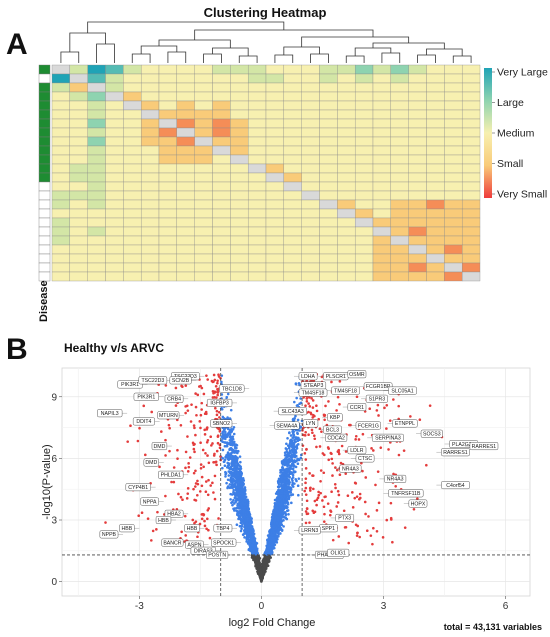 The height and width of the screenshot is (637, 550). Describe the element at coordinates (44, 249) in the screenshot. I see `annotation-cell-control` at that location.